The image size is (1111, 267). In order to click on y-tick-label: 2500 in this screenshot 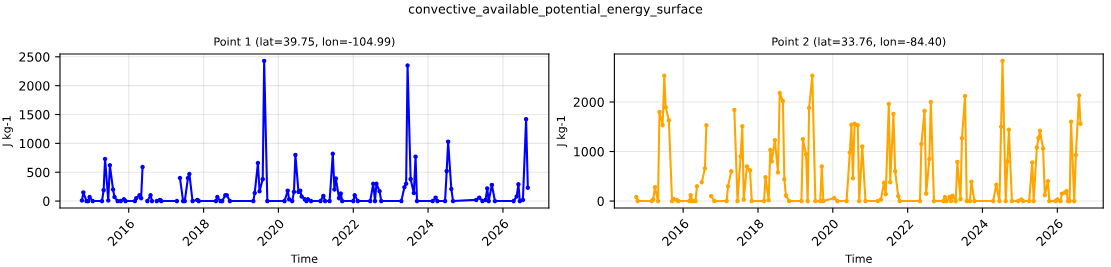, I will do `click(34, 57)`.